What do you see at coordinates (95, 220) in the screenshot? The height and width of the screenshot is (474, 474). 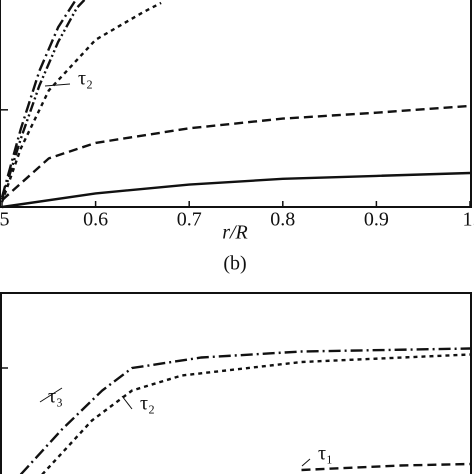 I see `x-tick-label: 0.6` at bounding box center [95, 220].